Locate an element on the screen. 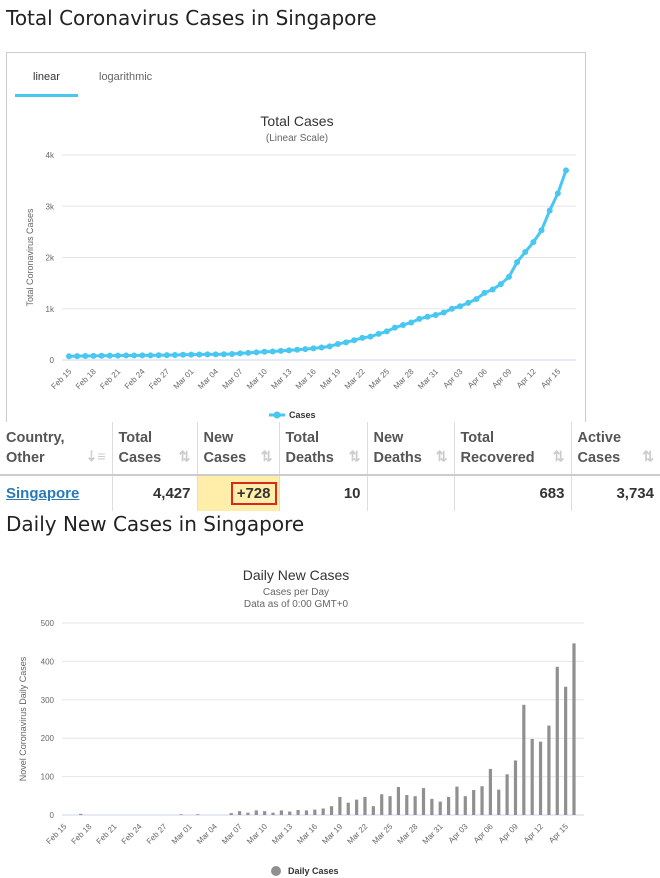  x-tick-label: Mar 07 is located at coordinates (233, 379).